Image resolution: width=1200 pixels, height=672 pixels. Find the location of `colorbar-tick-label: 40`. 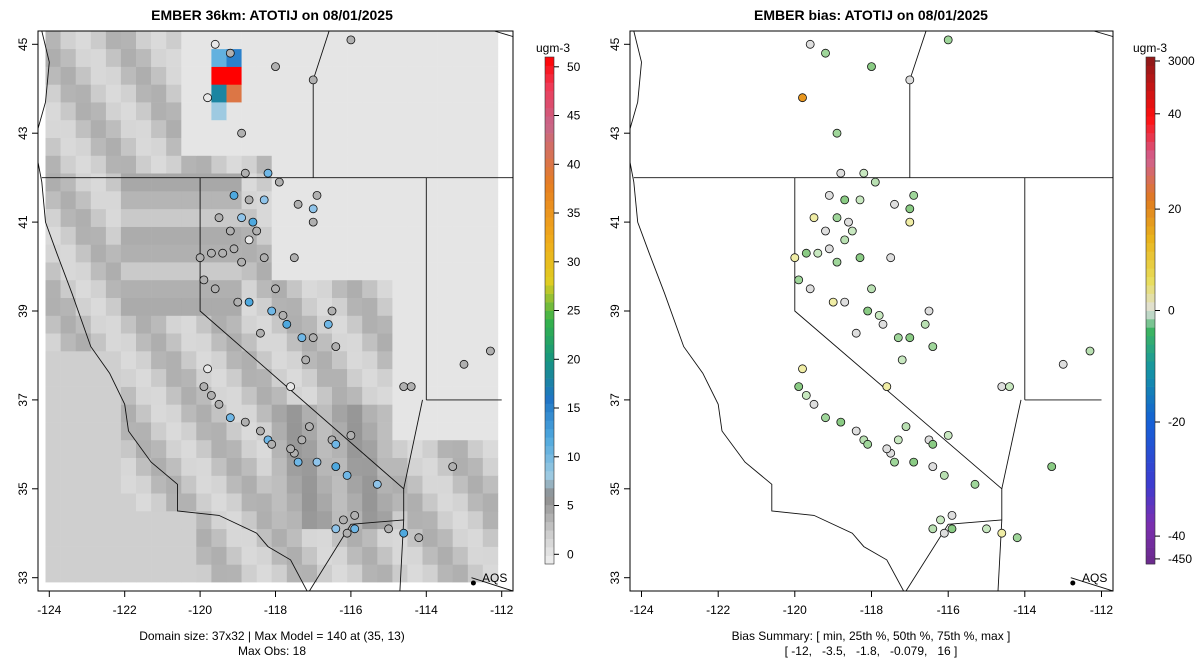

colorbar-tick-label: 40 is located at coordinates (1175, 114).